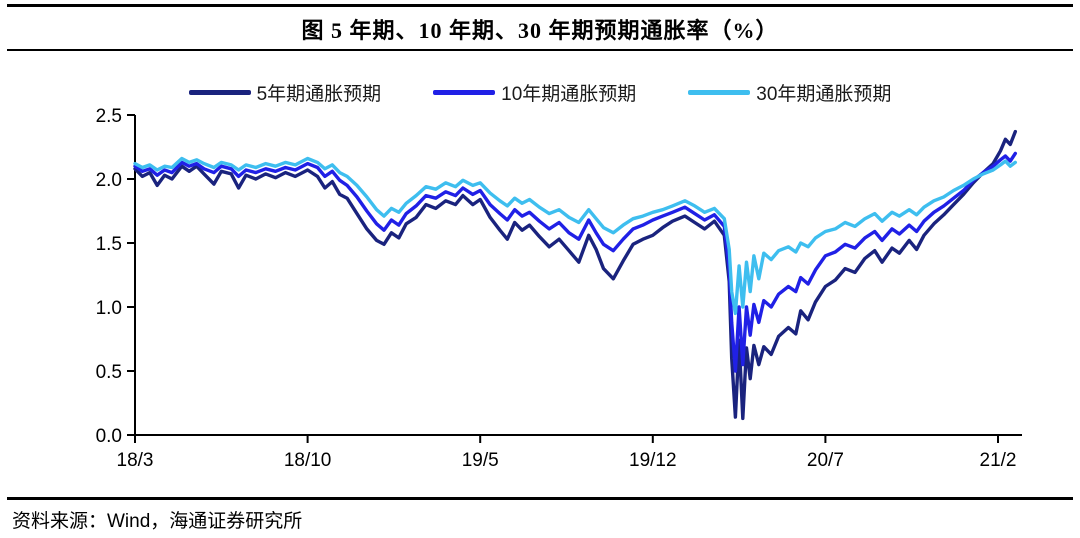 The image size is (1080, 538). I want to click on x-tick-label: 20/7, so click(825, 460).